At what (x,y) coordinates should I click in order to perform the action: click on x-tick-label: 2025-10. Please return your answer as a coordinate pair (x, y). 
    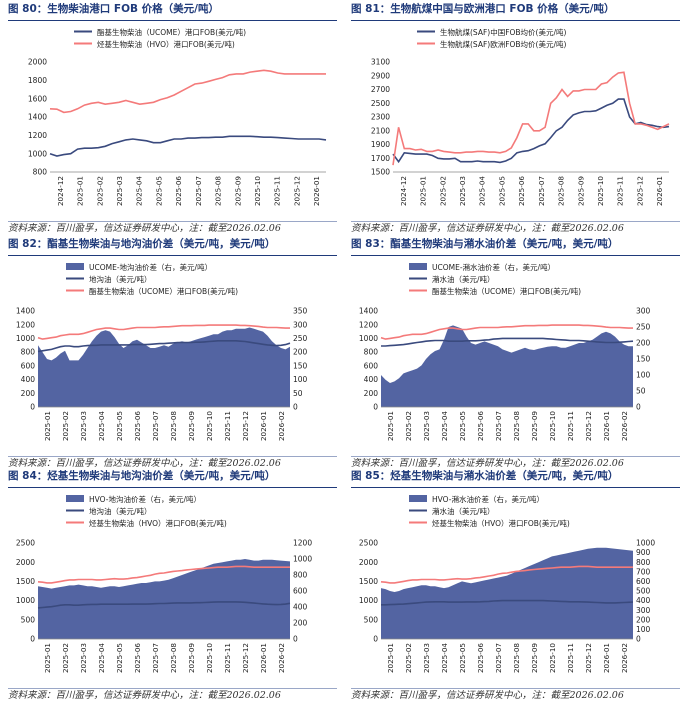
    Looking at the image, I should click on (600, 191).